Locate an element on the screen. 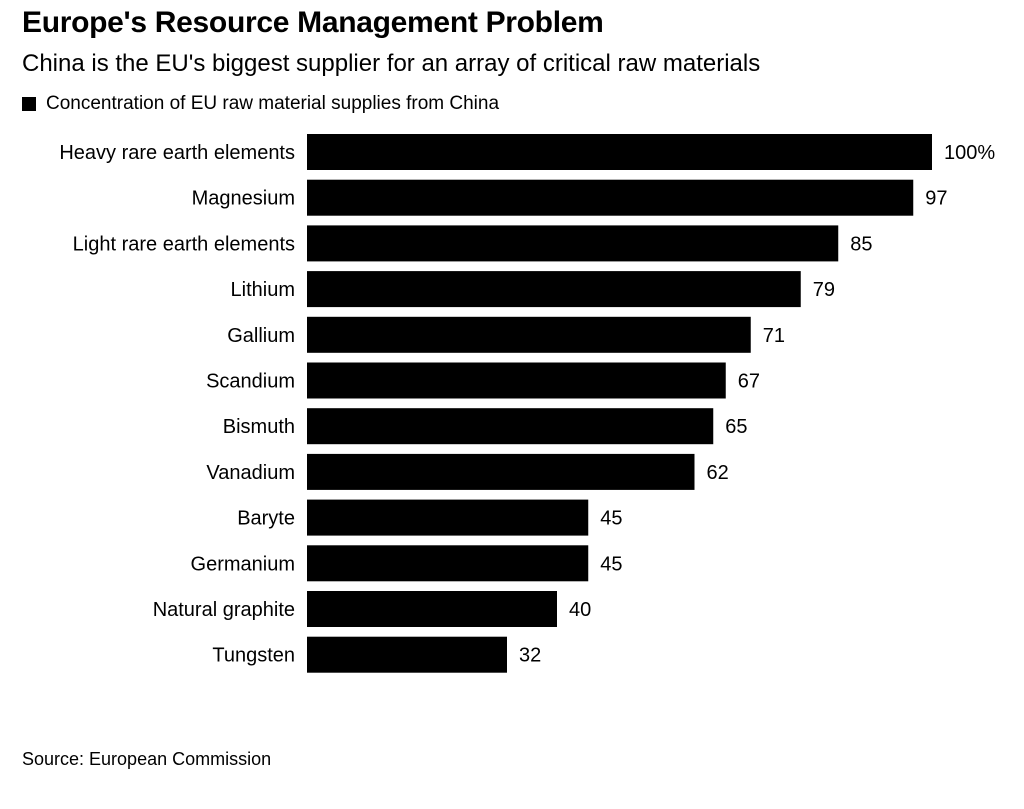 This screenshot has width=1024, height=809. data-label: 100% is located at coordinates (969, 153).